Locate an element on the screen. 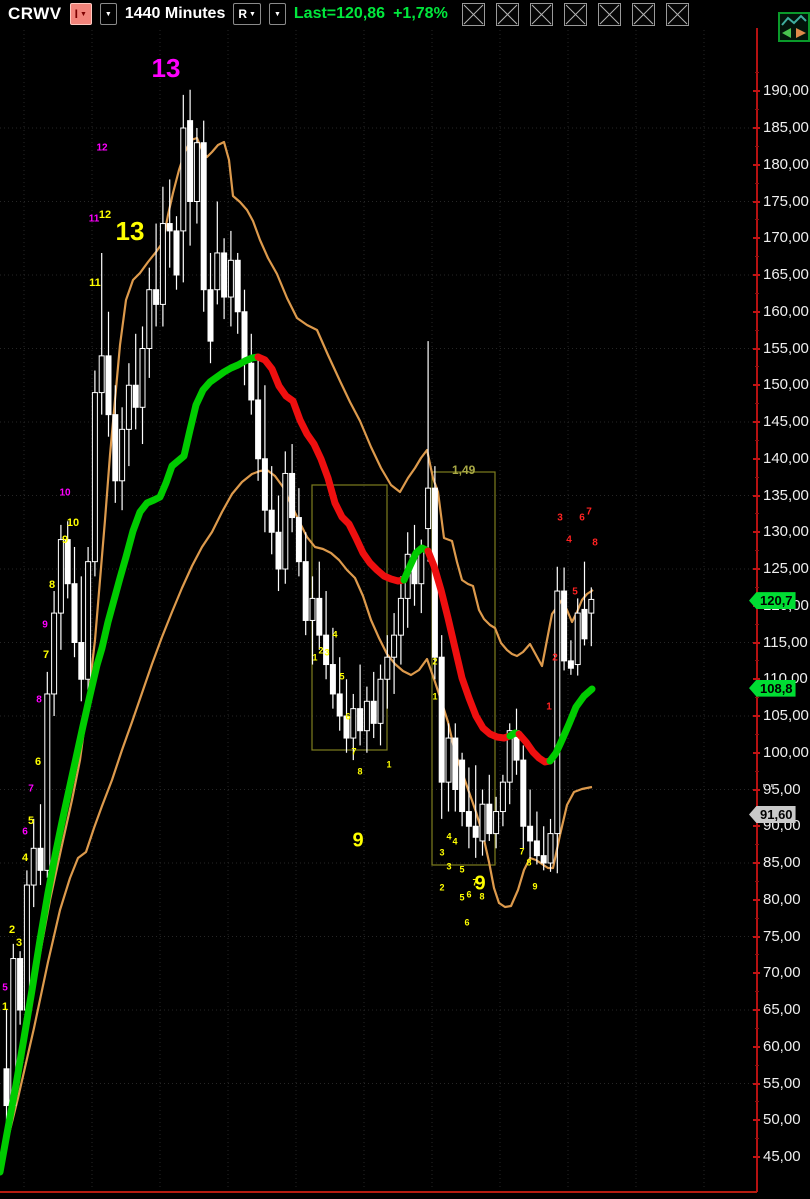 The height and width of the screenshot is (1199, 810). axis-price-label: 170,00 is located at coordinates (786, 238).